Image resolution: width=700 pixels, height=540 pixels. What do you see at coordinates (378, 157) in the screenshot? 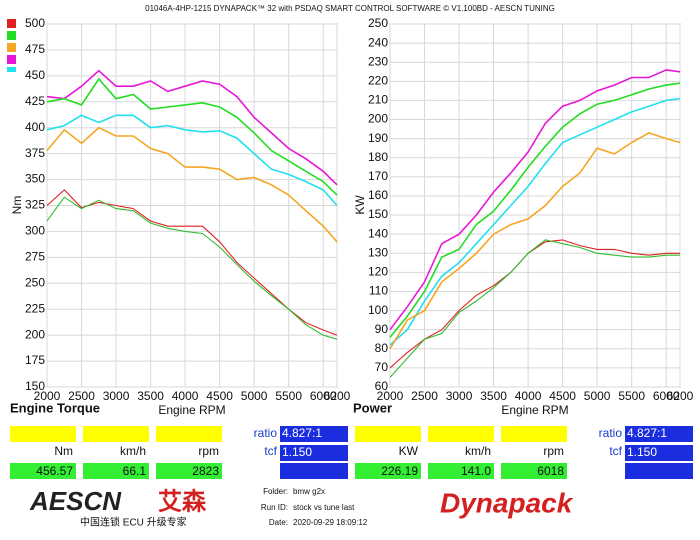
I see `y-tick-label: 180` at bounding box center [378, 157].